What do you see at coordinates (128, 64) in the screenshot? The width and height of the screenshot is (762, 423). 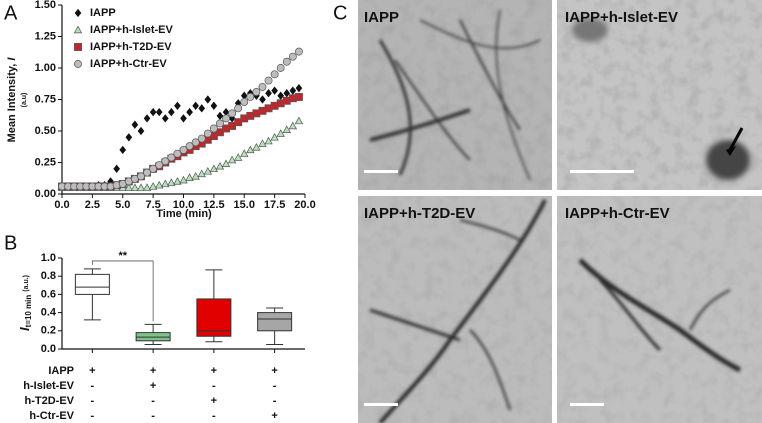 I see `legend-label: IAPP+h-Ctr-EV` at bounding box center [128, 64].